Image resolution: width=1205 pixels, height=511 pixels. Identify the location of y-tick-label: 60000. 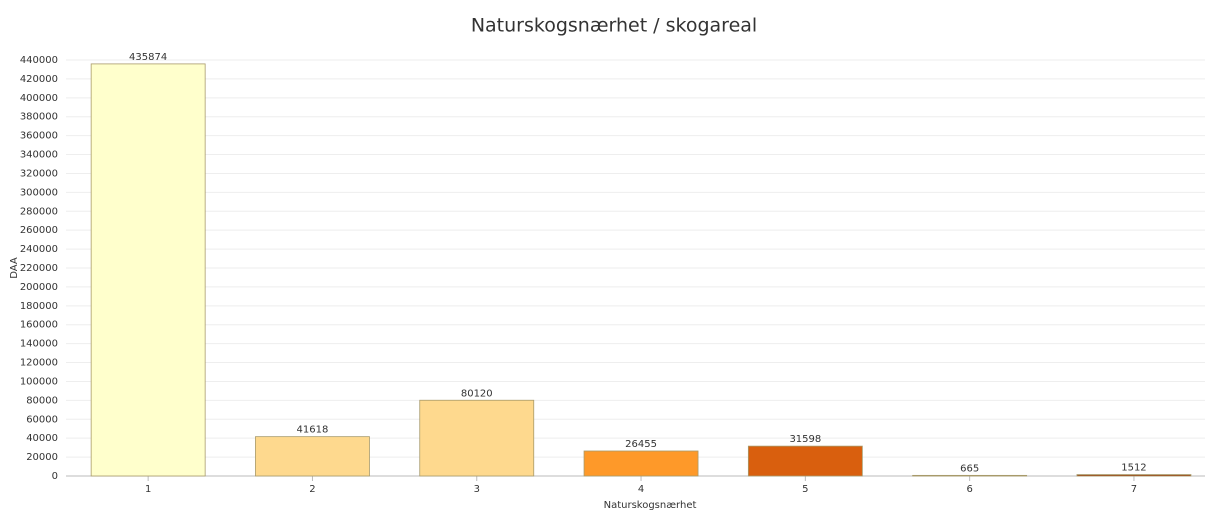
(42, 419).